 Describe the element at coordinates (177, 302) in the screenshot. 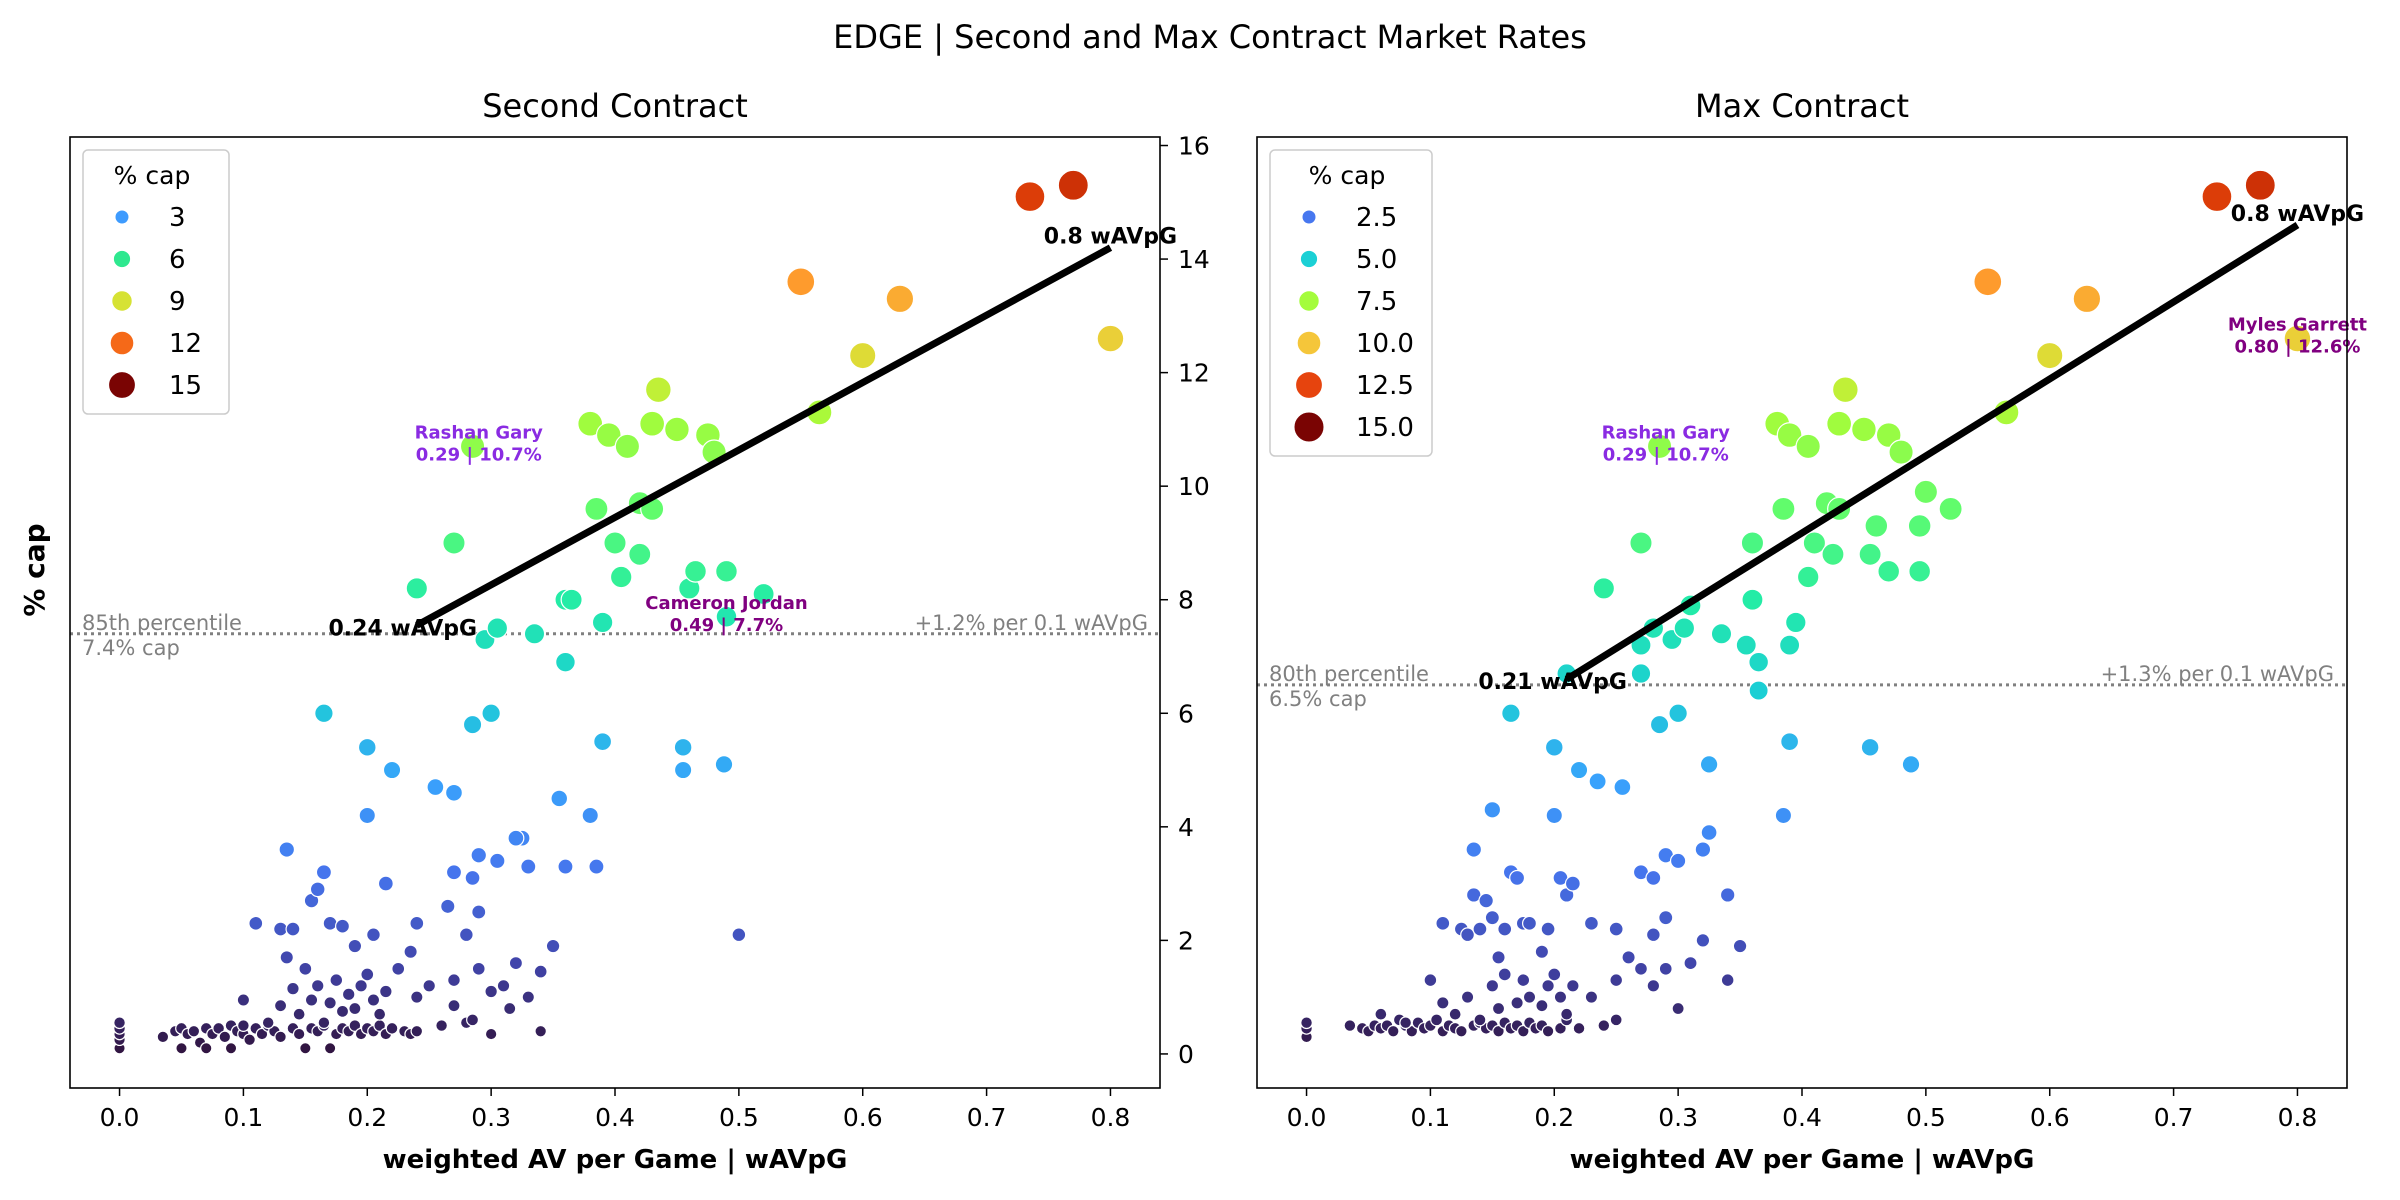

I see `legend-label: 9` at that location.